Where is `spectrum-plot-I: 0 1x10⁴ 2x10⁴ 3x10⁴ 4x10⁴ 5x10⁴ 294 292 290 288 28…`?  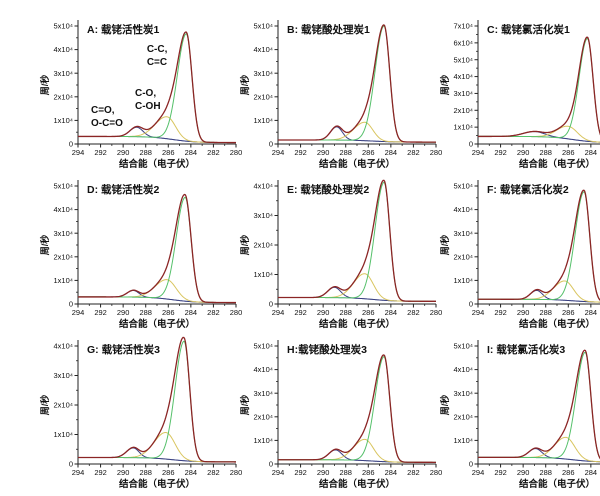
spectrum-plot-I: 0 1x10⁴ 2x10⁴ 3x10⁴ 4x10⁴ 5x10⁴ 294 292 290 288 28… is located at coordinates (519, 415).